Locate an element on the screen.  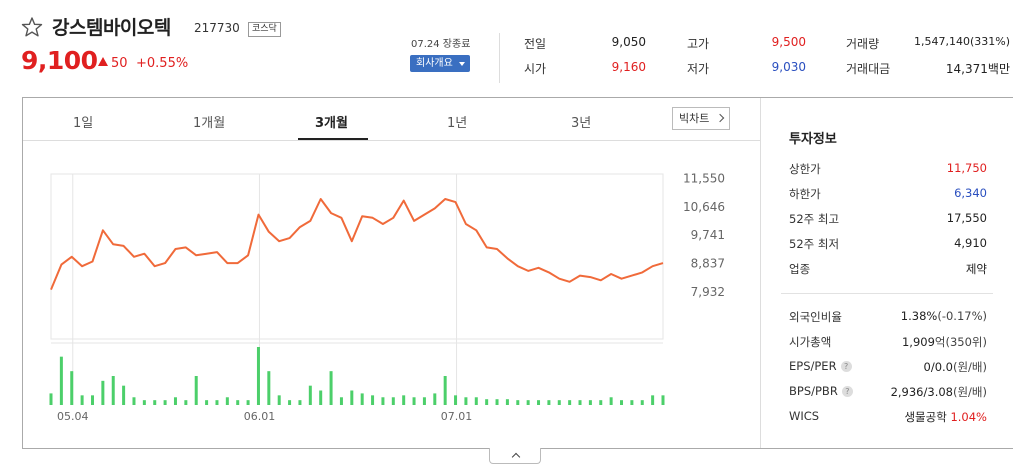
invest-row-label: 하한가 is located at coordinates (805, 194).